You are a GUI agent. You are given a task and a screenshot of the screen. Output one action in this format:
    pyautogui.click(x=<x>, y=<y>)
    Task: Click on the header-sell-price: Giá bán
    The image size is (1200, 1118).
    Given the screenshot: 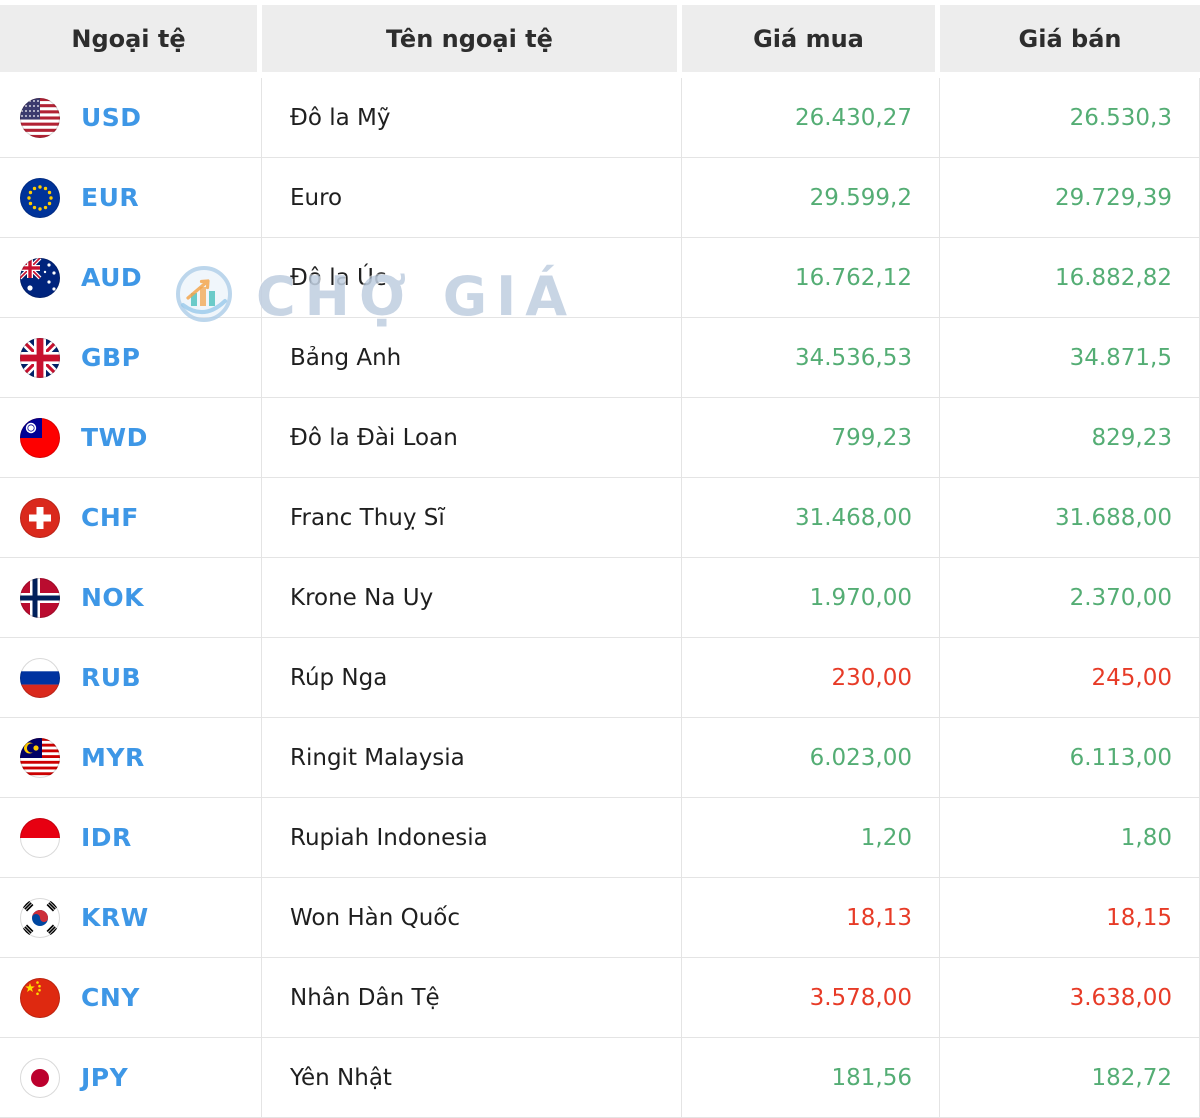 What is the action you would take?
    pyautogui.click(x=1070, y=38)
    